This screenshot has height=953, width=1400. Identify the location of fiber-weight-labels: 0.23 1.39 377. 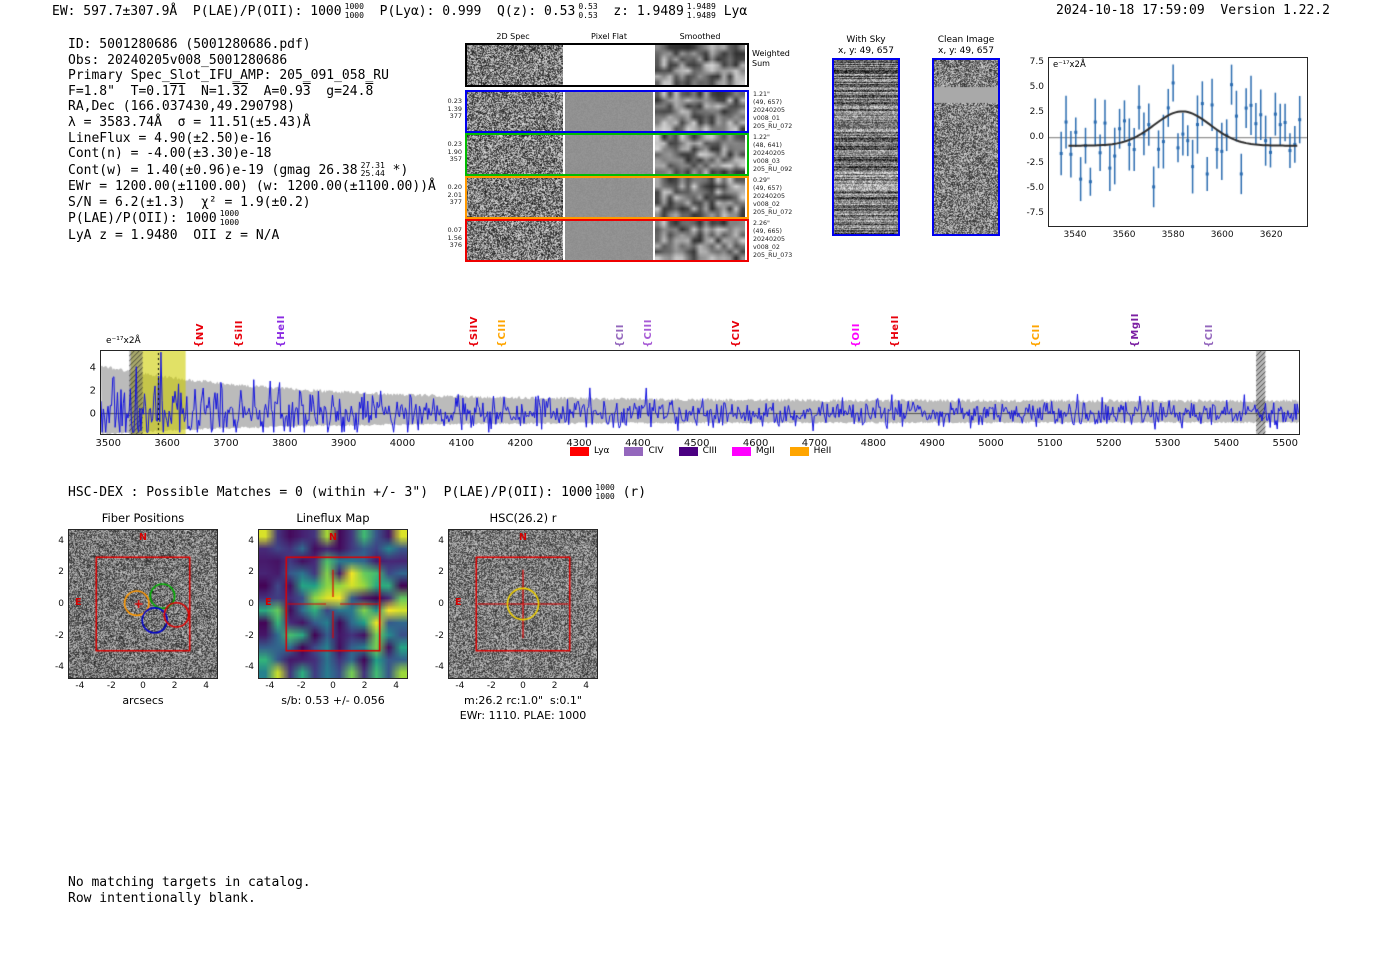
(454, 108).